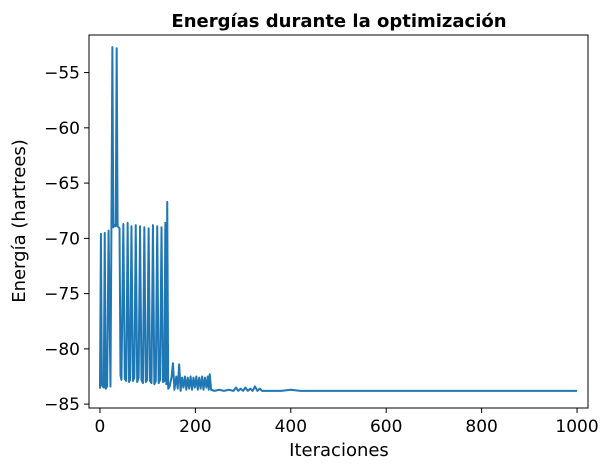  I want to click on x-axis-label: Iteraciones, so click(339, 450).